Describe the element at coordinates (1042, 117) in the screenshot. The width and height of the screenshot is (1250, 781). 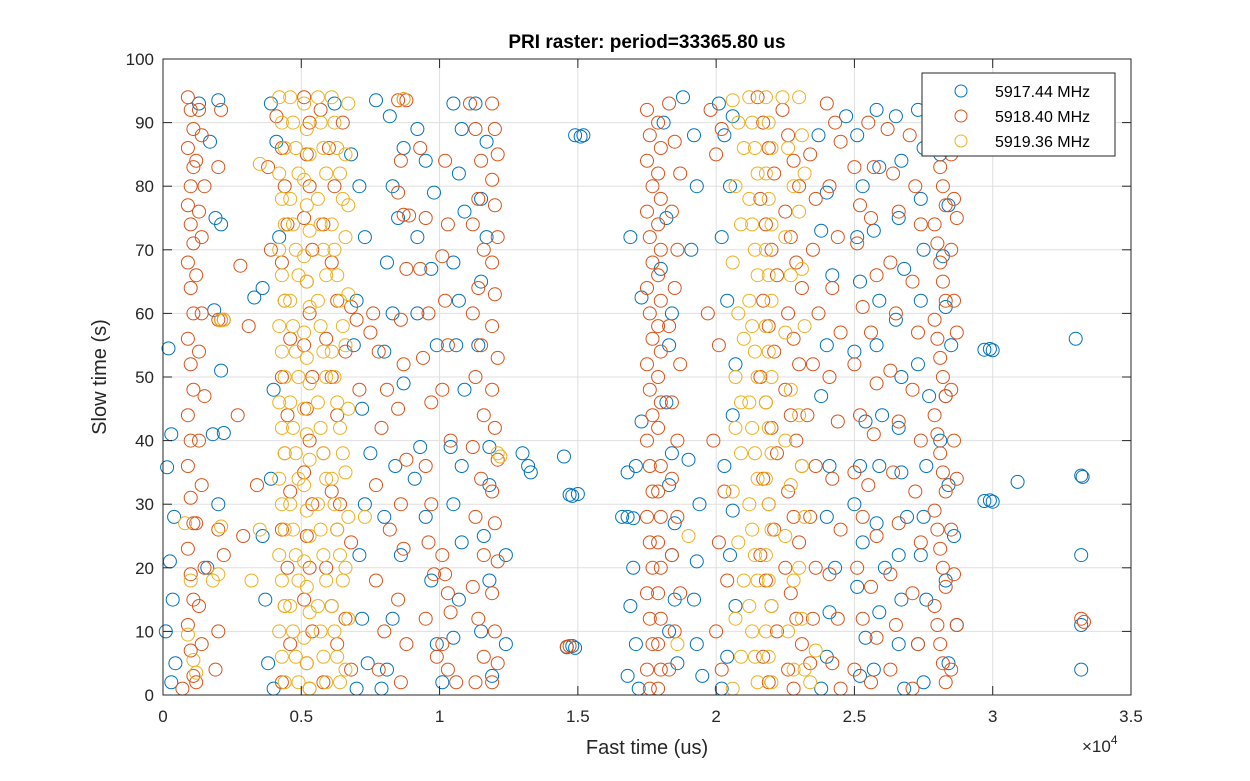
I see `legend-label-series-2: 5918.40 MHz` at that location.